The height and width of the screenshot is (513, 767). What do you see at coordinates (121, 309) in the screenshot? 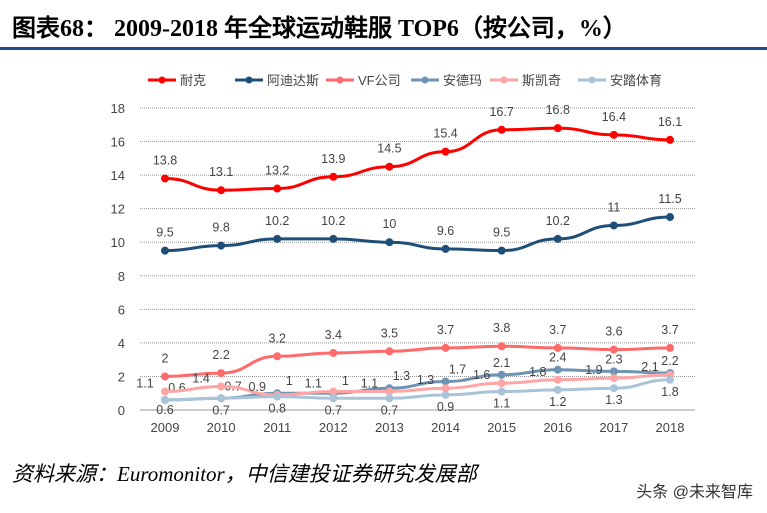
I see `y-tick-label: 6` at bounding box center [121, 309].